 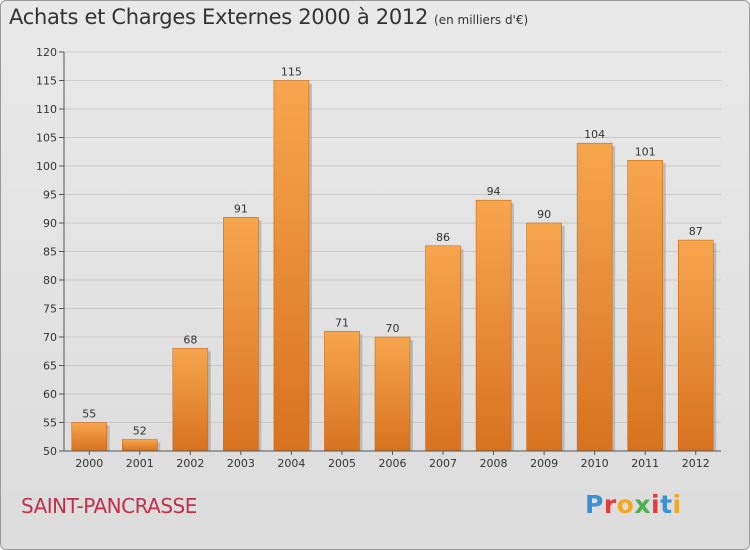 What do you see at coordinates (443, 348) in the screenshot?
I see `bar-2007` at bounding box center [443, 348].